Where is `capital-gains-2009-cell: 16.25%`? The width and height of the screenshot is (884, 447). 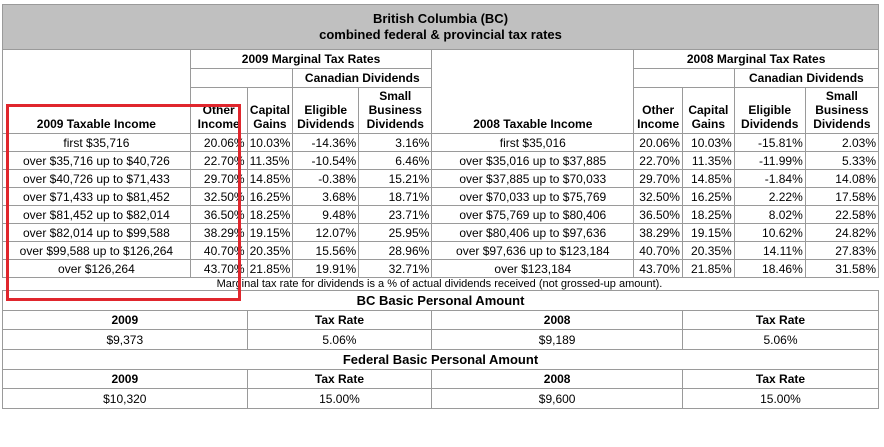
capital-gains-2009-cell: 16.25% is located at coordinates (270, 196).